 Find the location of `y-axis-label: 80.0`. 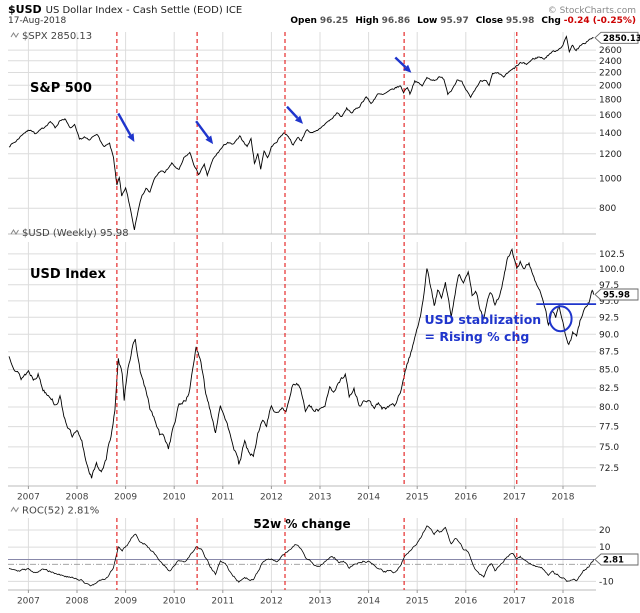

y-axis-label: 80.0 is located at coordinates (609, 408).